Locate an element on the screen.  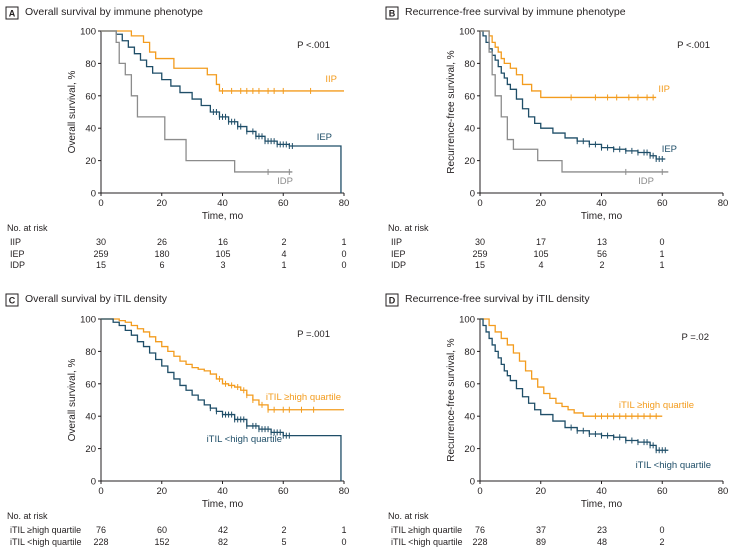
risk-value: 152 is located at coordinates (161, 542).